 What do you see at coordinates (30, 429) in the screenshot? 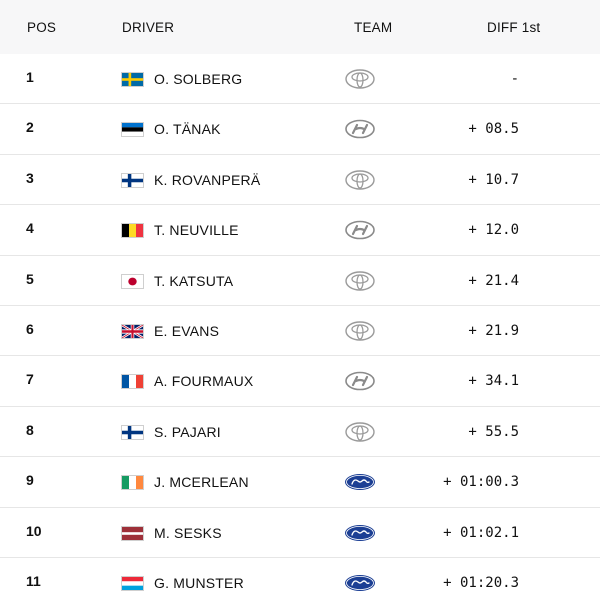
I see `position-number: 8` at bounding box center [30, 429].